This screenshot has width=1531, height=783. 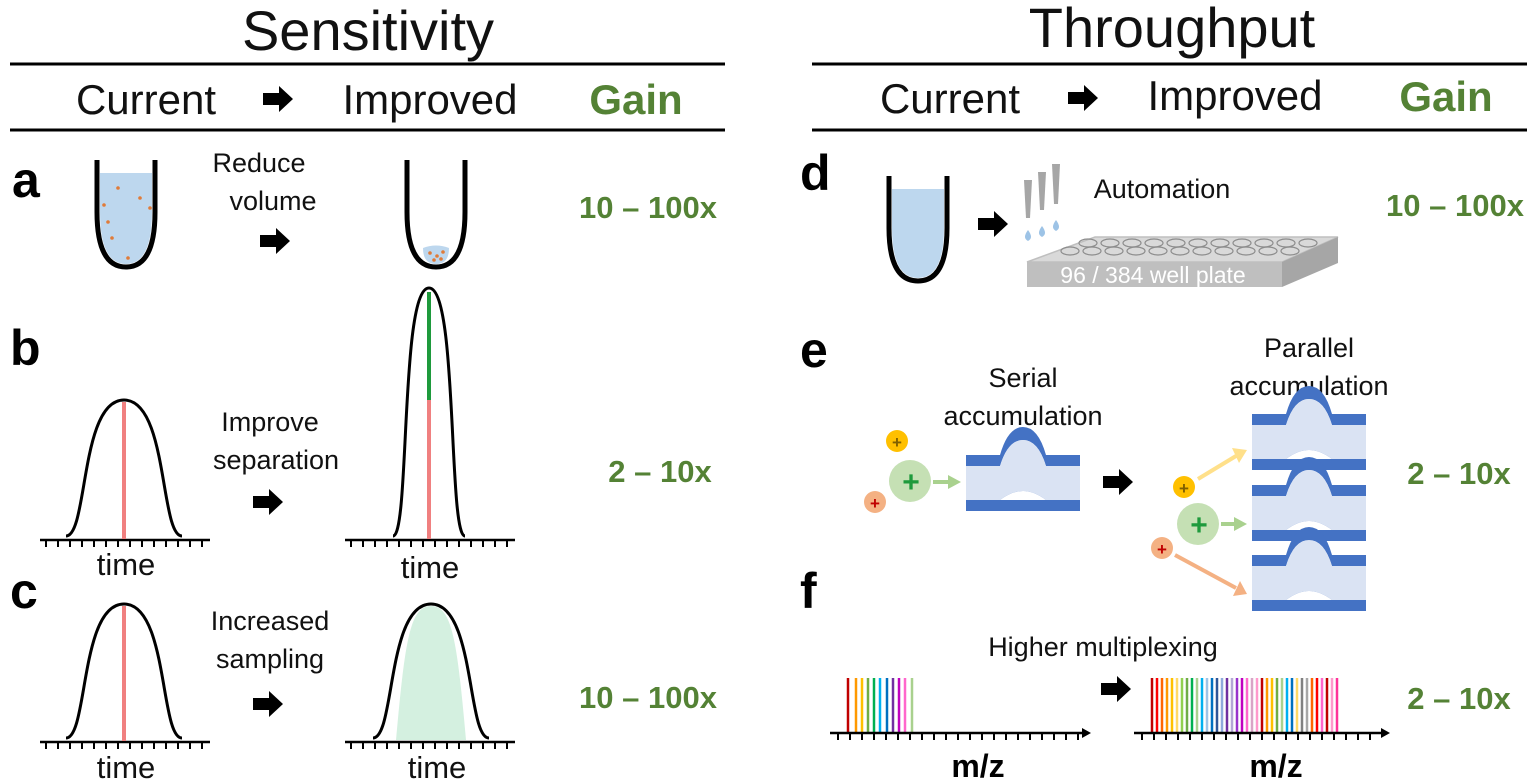 I want to click on step-label: Parallel, so click(x=1309, y=348).